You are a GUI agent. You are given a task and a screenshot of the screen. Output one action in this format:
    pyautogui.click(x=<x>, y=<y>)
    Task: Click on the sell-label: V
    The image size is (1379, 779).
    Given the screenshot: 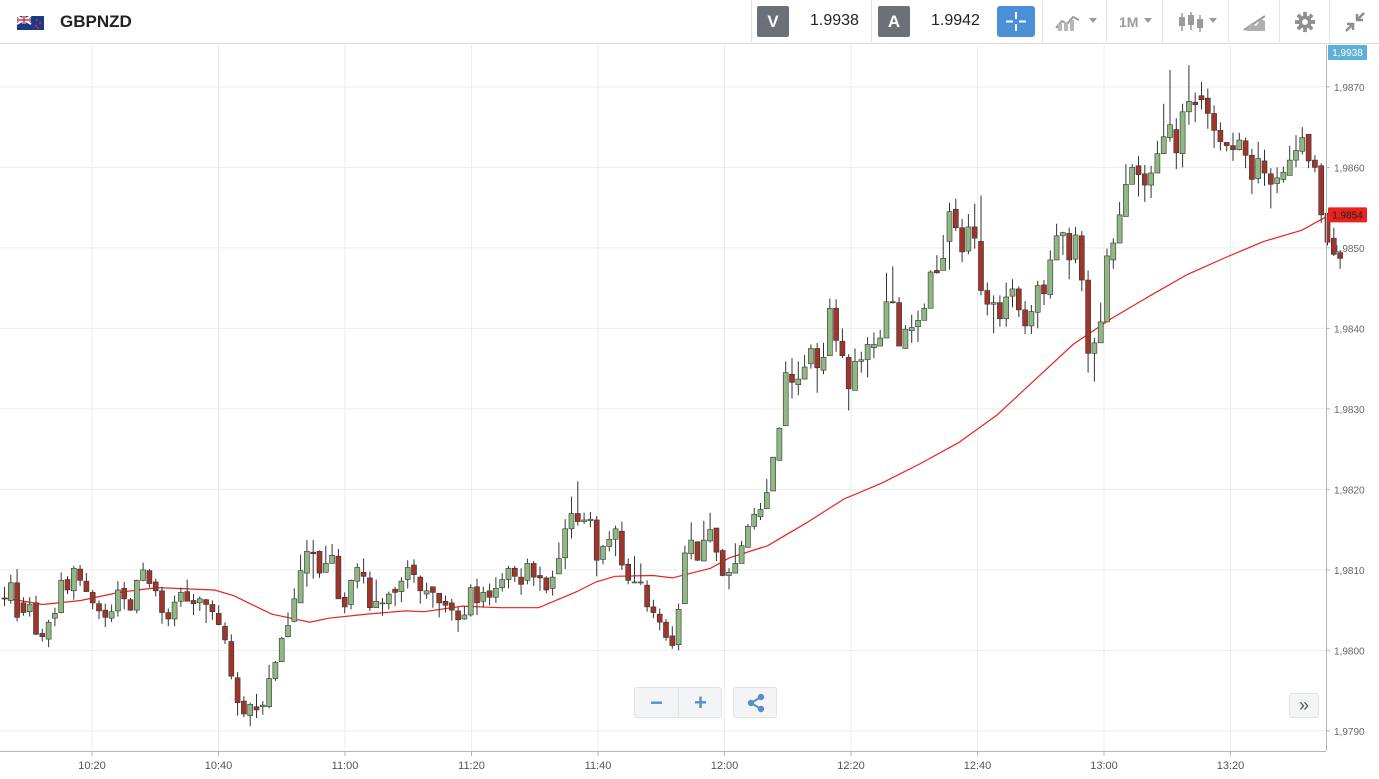 What is the action you would take?
    pyautogui.click(x=773, y=21)
    